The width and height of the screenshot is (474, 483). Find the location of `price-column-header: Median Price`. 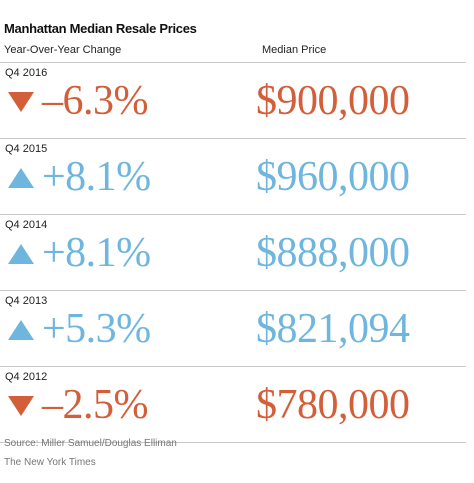

price-column-header: Median Price is located at coordinates (294, 50).